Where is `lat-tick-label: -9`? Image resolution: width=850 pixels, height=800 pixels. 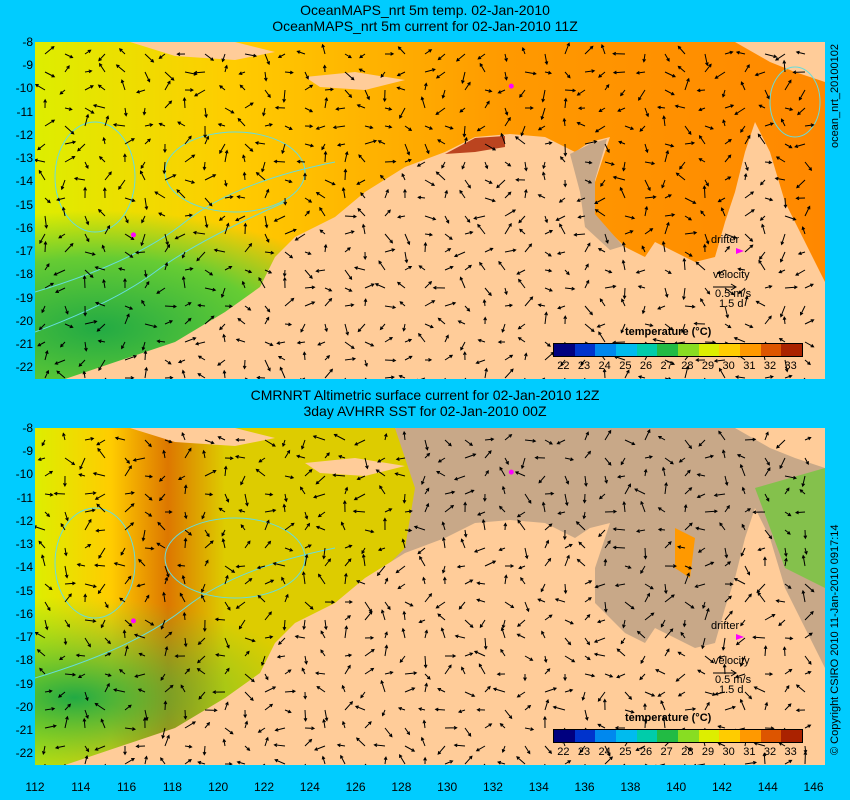
lat-tick-label: -9 is located at coordinates (27, 65).